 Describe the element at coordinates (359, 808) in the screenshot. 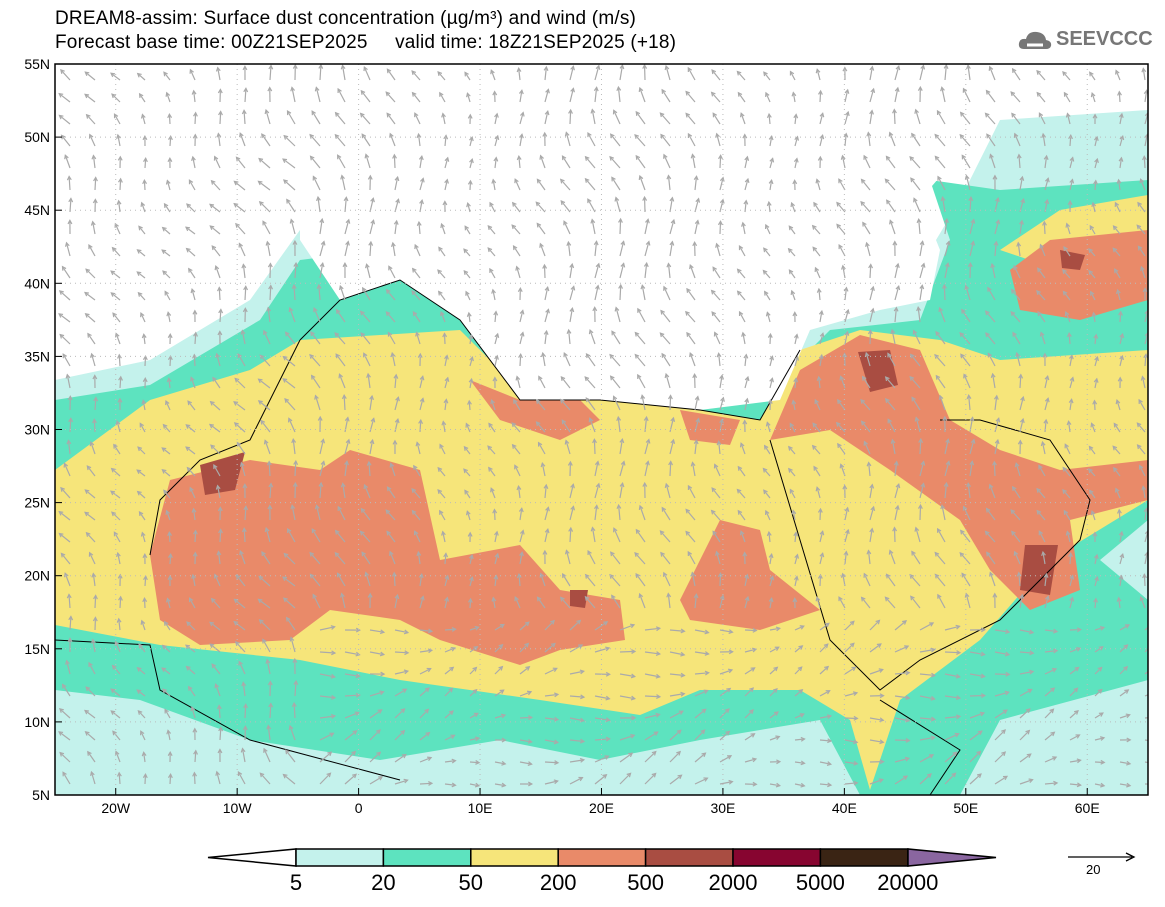

I see `lon-tick-label: 0` at that location.